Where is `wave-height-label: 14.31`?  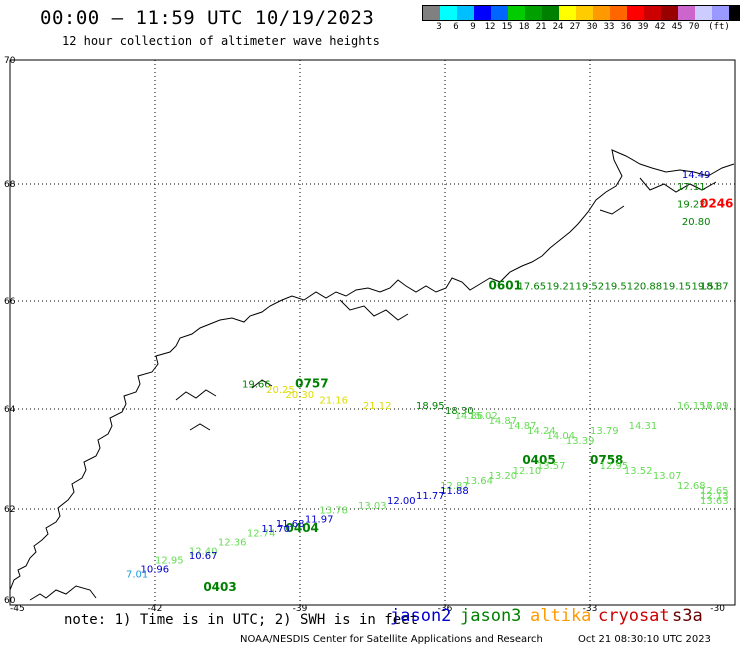
wave-height-label: 14.31 is located at coordinates (643, 426).